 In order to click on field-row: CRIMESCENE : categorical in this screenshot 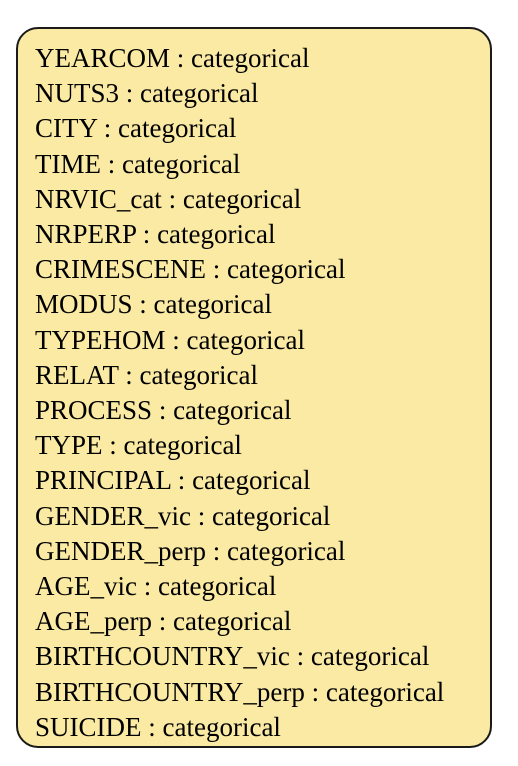, I will do `click(262, 269)`.